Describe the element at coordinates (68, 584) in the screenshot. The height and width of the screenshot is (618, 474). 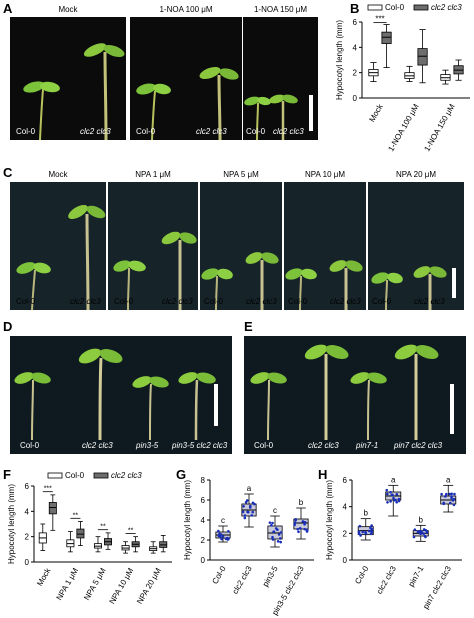
I see `x-category-label: NPA 1 μM` at that location.